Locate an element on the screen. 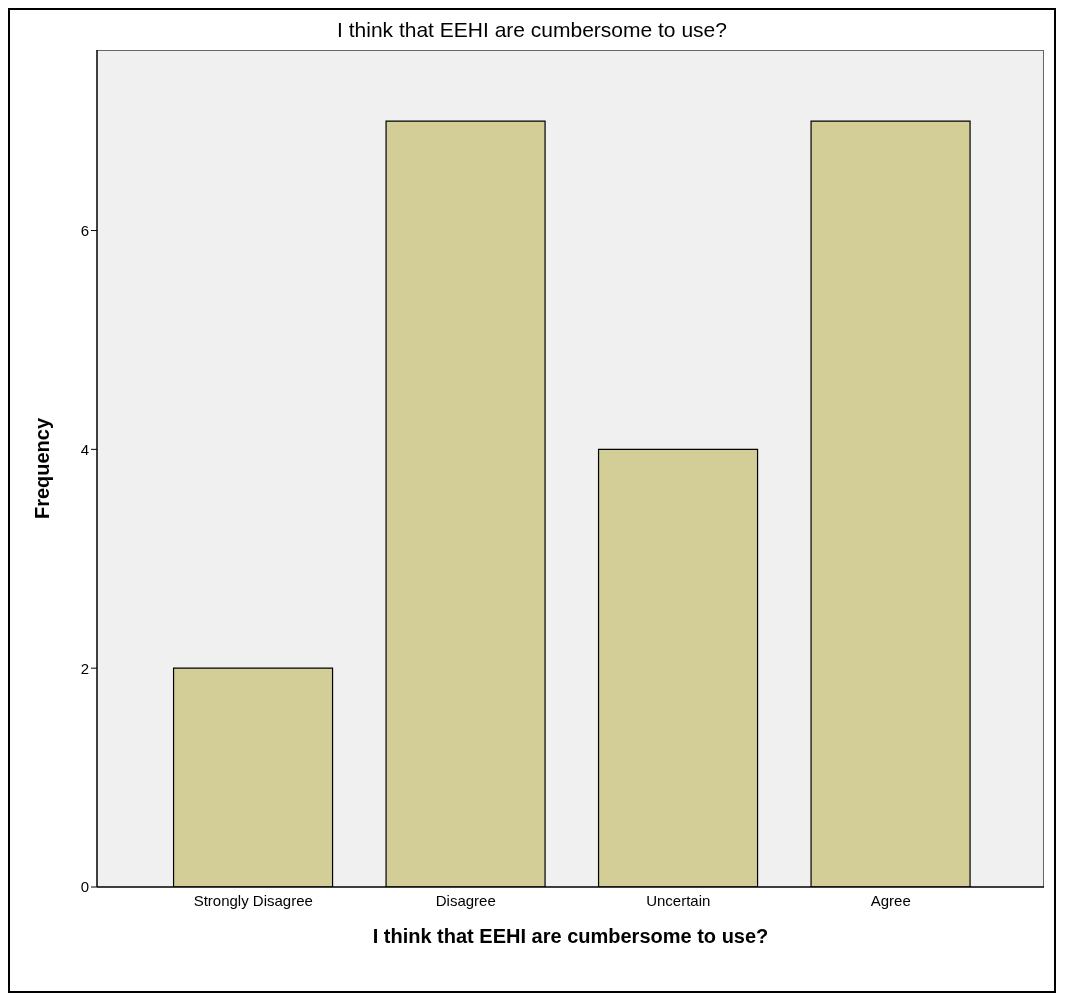  chart-title: I think that EEHI are cumbersome to use? is located at coordinates (532, 30).